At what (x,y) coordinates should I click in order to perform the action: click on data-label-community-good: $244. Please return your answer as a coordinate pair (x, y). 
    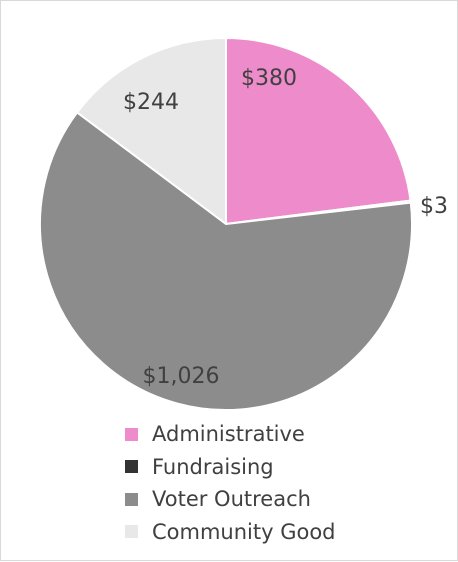
    Looking at the image, I should click on (151, 102).